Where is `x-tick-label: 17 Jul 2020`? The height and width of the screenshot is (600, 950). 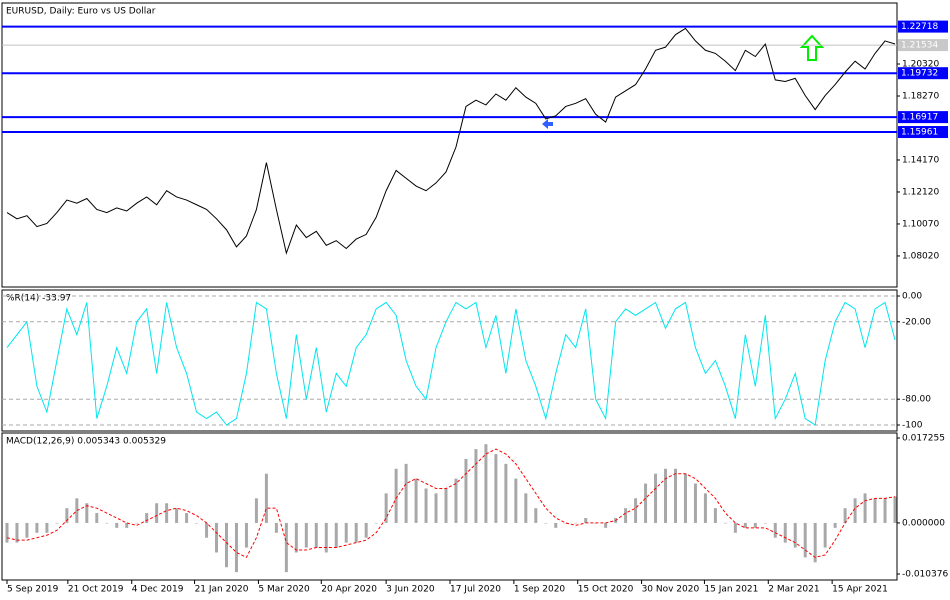
x-tick-label: 17 Jul 2020 is located at coordinates (475, 590).